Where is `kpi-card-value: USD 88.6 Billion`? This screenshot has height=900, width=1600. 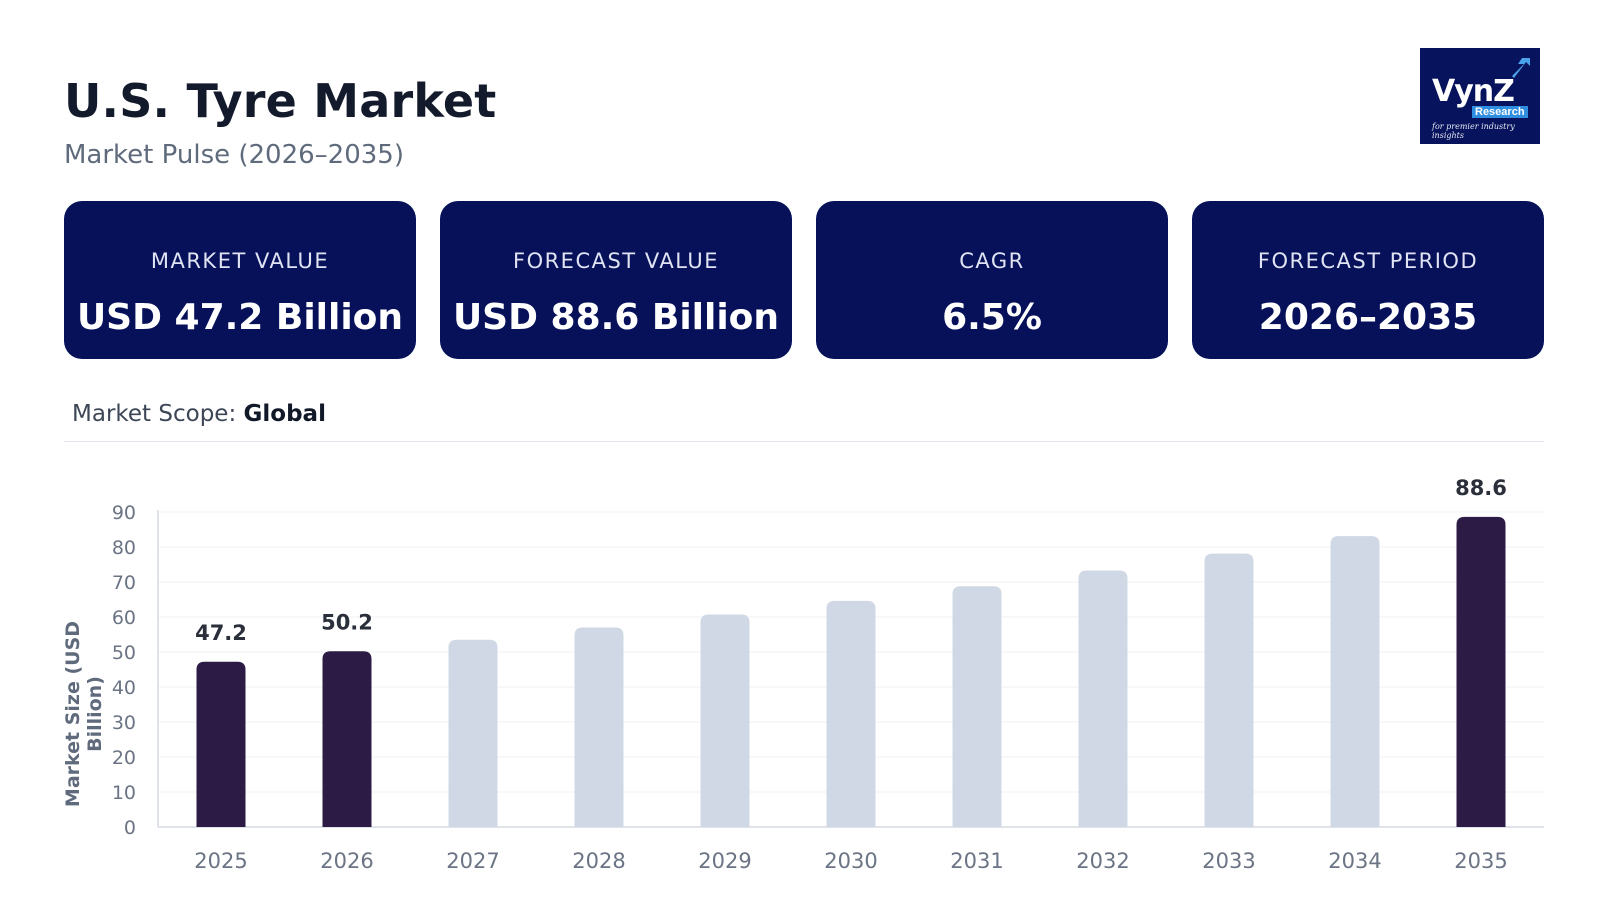
kpi-card-value: USD 88.6 Billion is located at coordinates (616, 317).